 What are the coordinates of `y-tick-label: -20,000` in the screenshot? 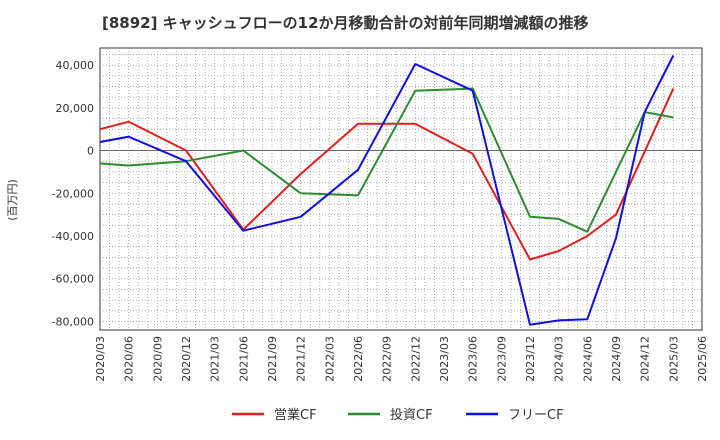 It's located at (73, 193).